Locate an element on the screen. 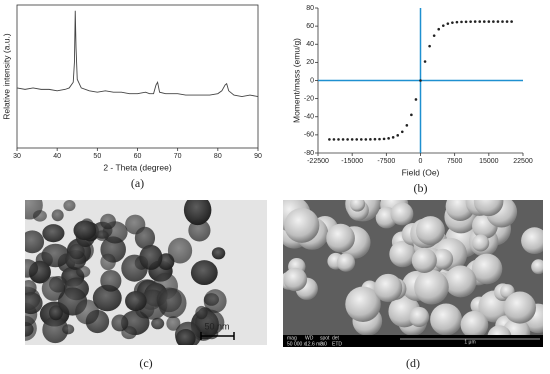  x-tick-label: 90 is located at coordinates (258, 156).